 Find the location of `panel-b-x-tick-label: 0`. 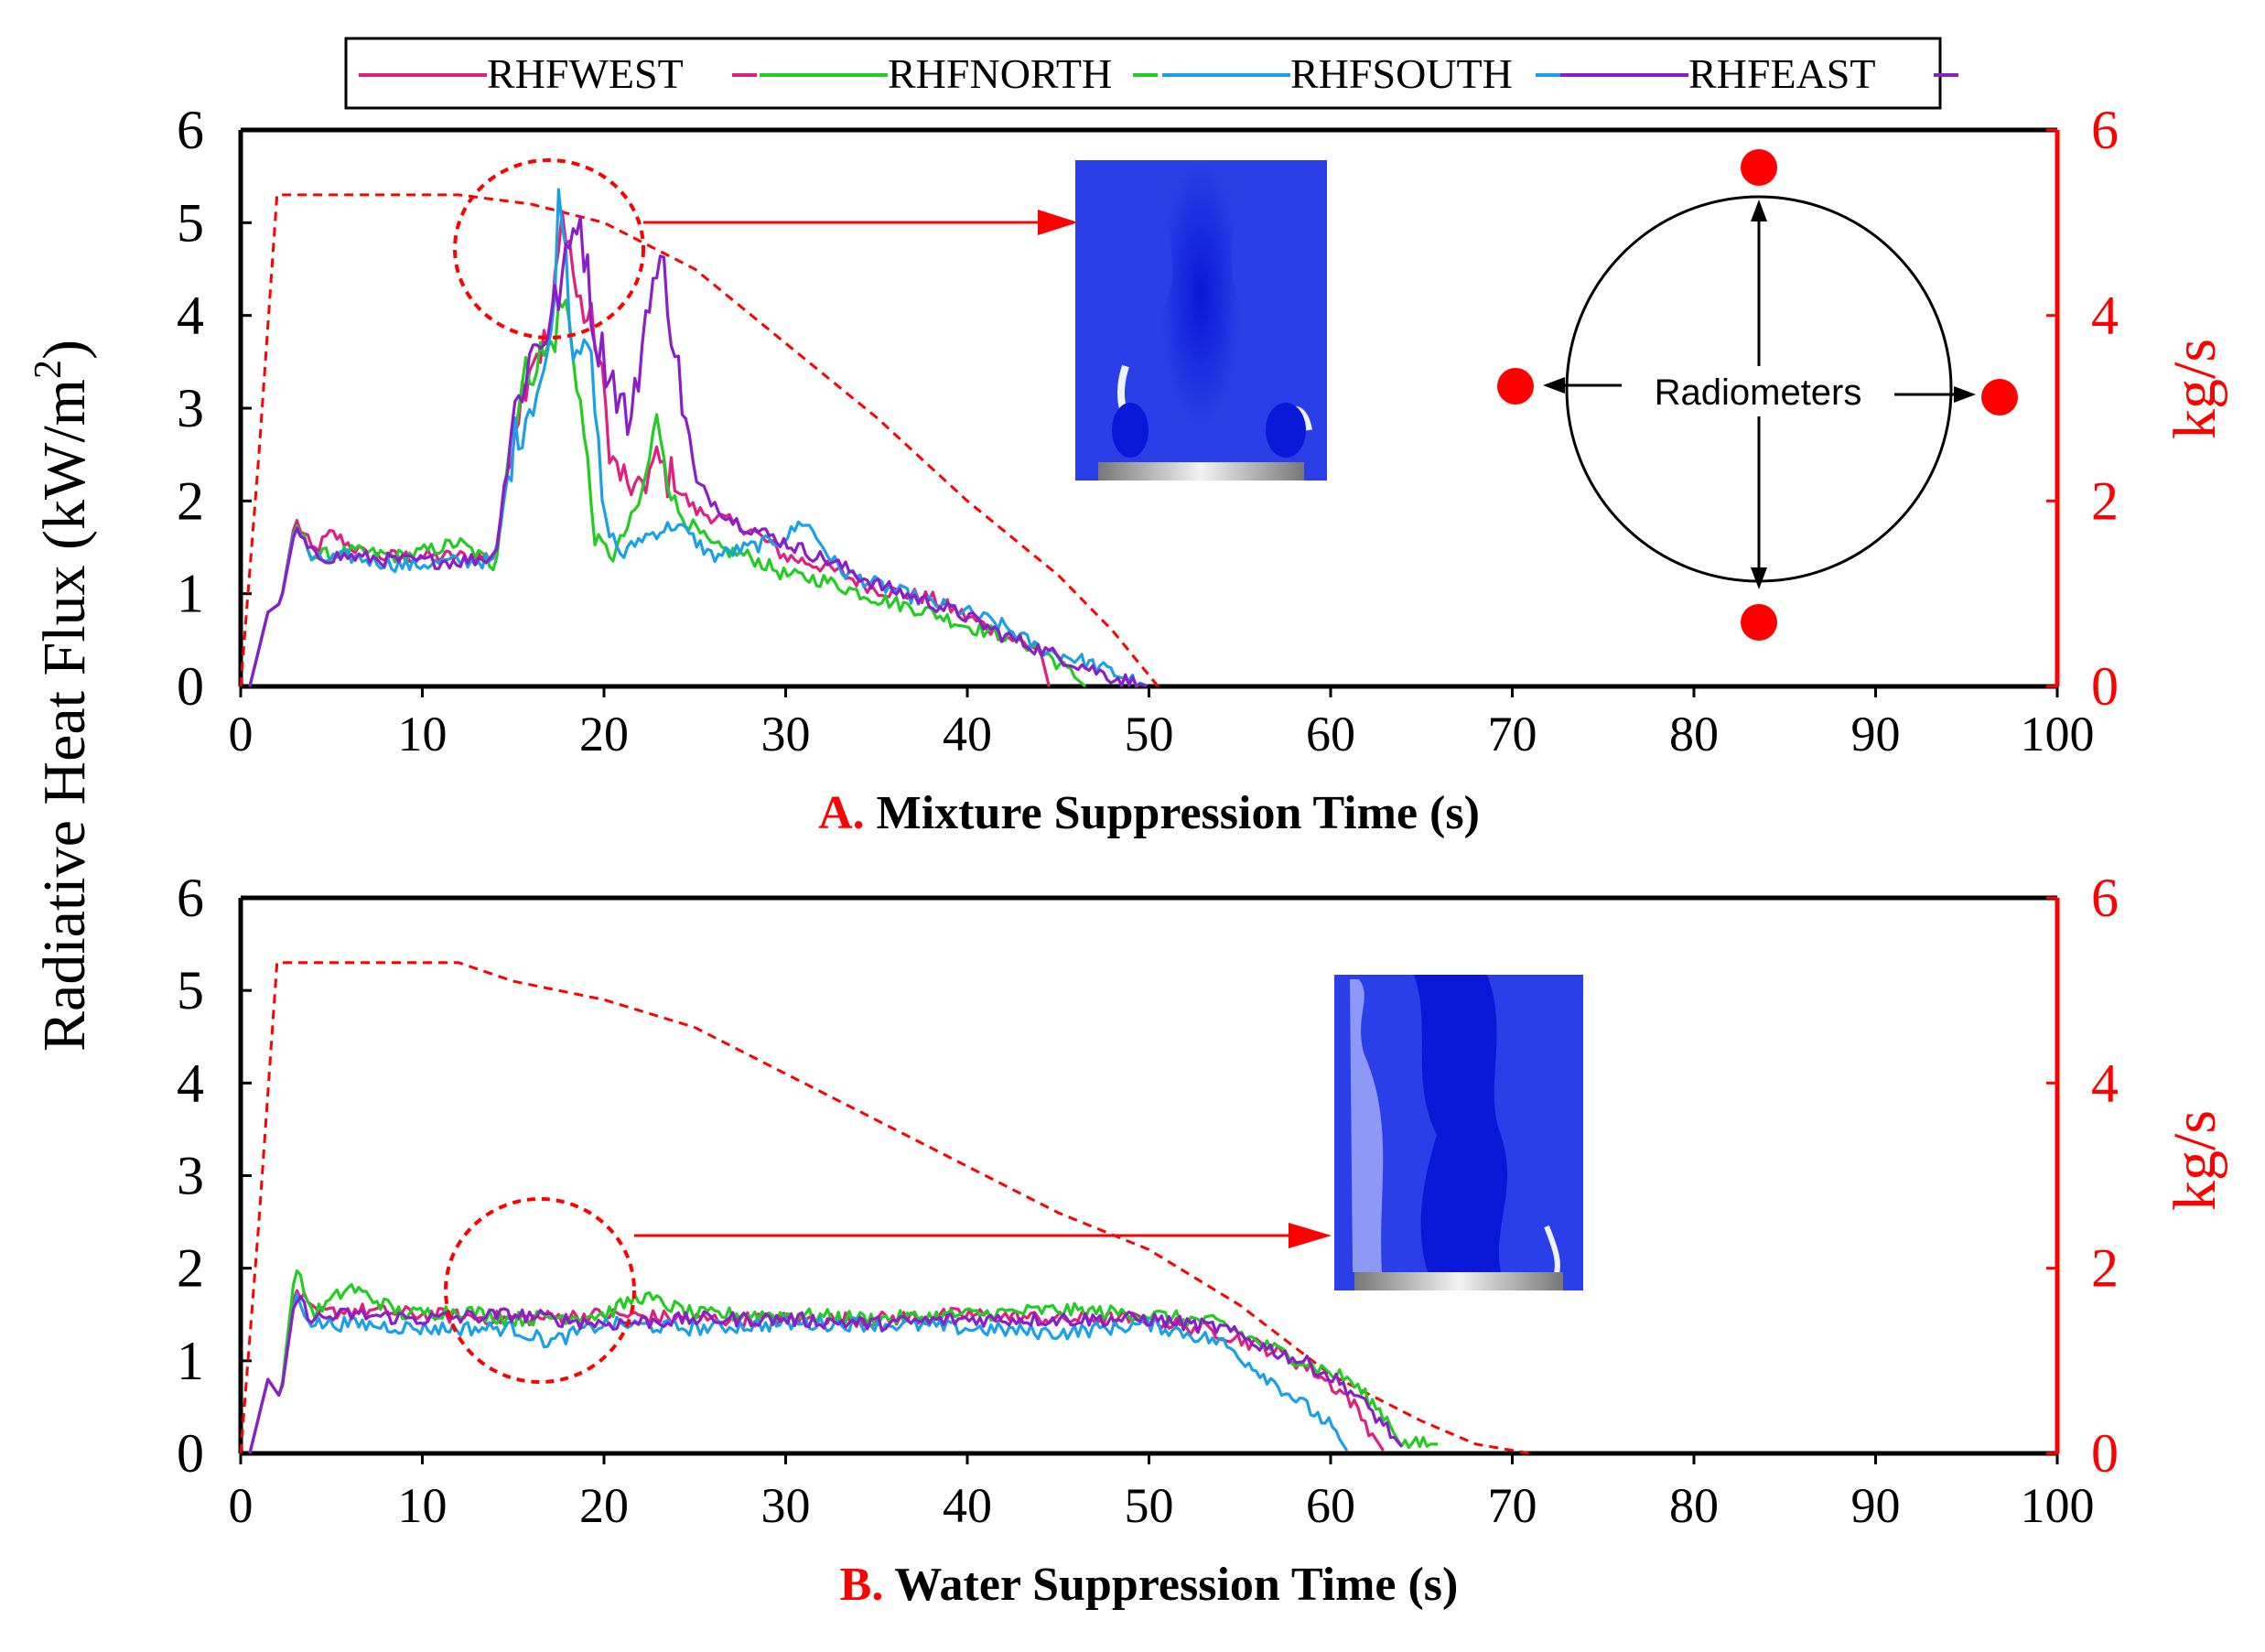

panel-b-x-tick-label: 0 is located at coordinates (241, 1505).